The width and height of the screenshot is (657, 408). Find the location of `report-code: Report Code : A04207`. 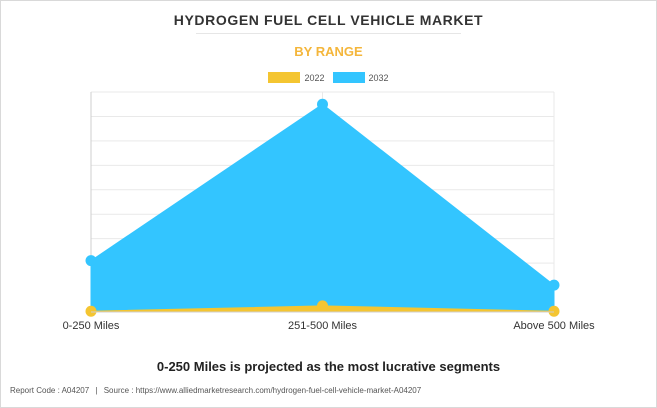

report-code: Report Code : A04207 is located at coordinates (50, 390).